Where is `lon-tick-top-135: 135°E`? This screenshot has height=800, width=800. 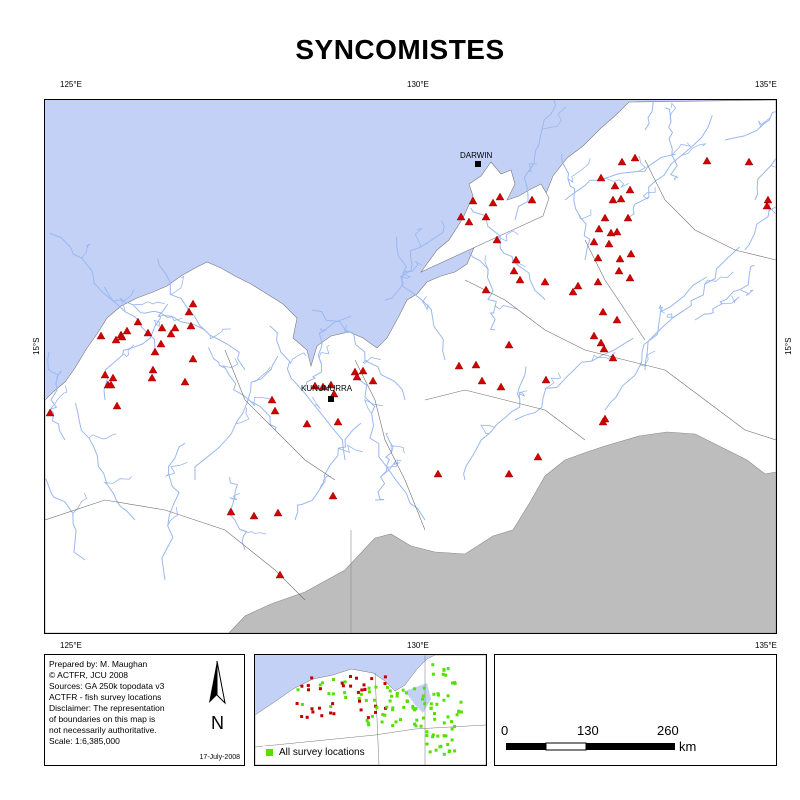
lon-tick-top-135: 135°E is located at coordinates (766, 84).